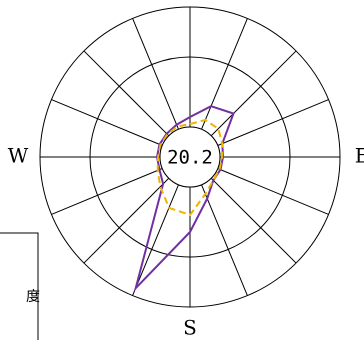 The height and width of the screenshot is (340, 364). I want to click on direction-label: W, so click(18, 156).